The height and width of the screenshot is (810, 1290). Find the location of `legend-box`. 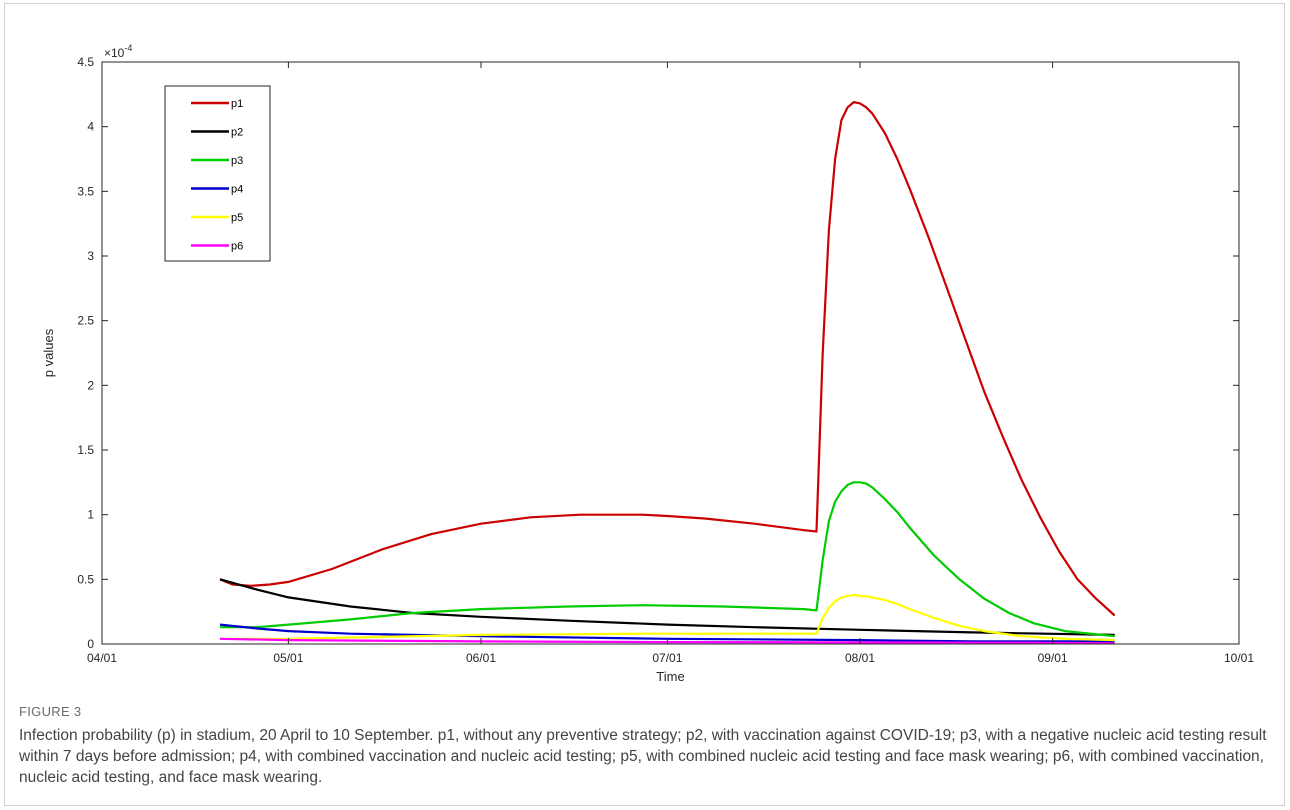

legend-box is located at coordinates (217, 173).